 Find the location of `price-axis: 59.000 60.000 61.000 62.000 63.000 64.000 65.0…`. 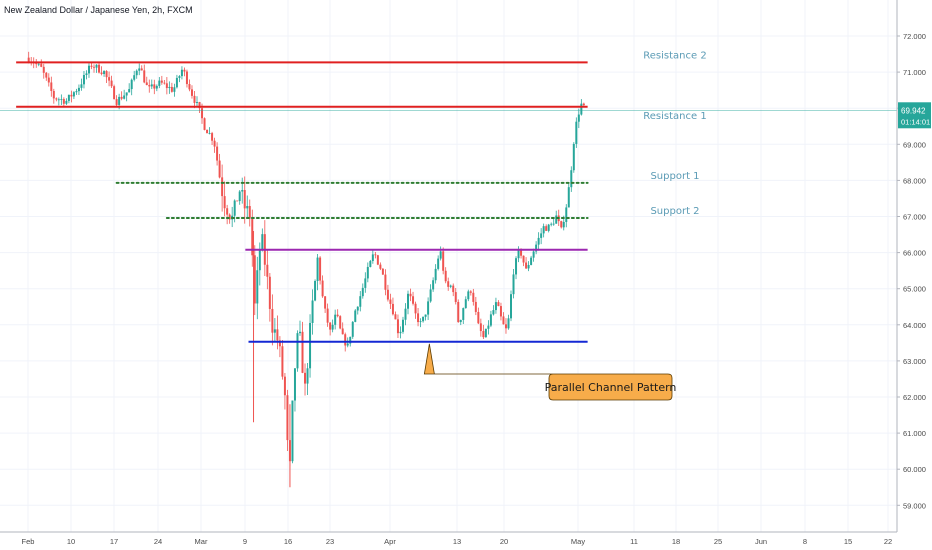

price-axis: 59.000 60.000 61.000 62.000 63.000 64.000 65.0… is located at coordinates (914, 275).